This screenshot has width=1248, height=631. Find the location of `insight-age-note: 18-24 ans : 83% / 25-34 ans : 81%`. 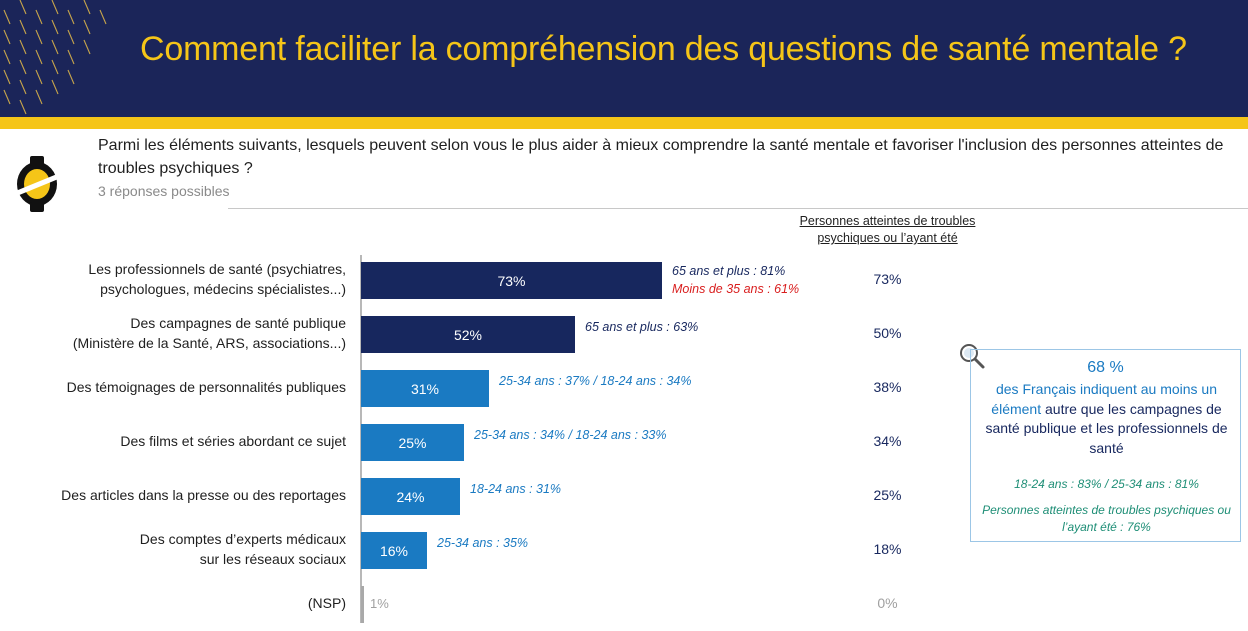

insight-age-note: 18-24 ans : 83% / 25-34 ans : 81% is located at coordinates (1106, 484).